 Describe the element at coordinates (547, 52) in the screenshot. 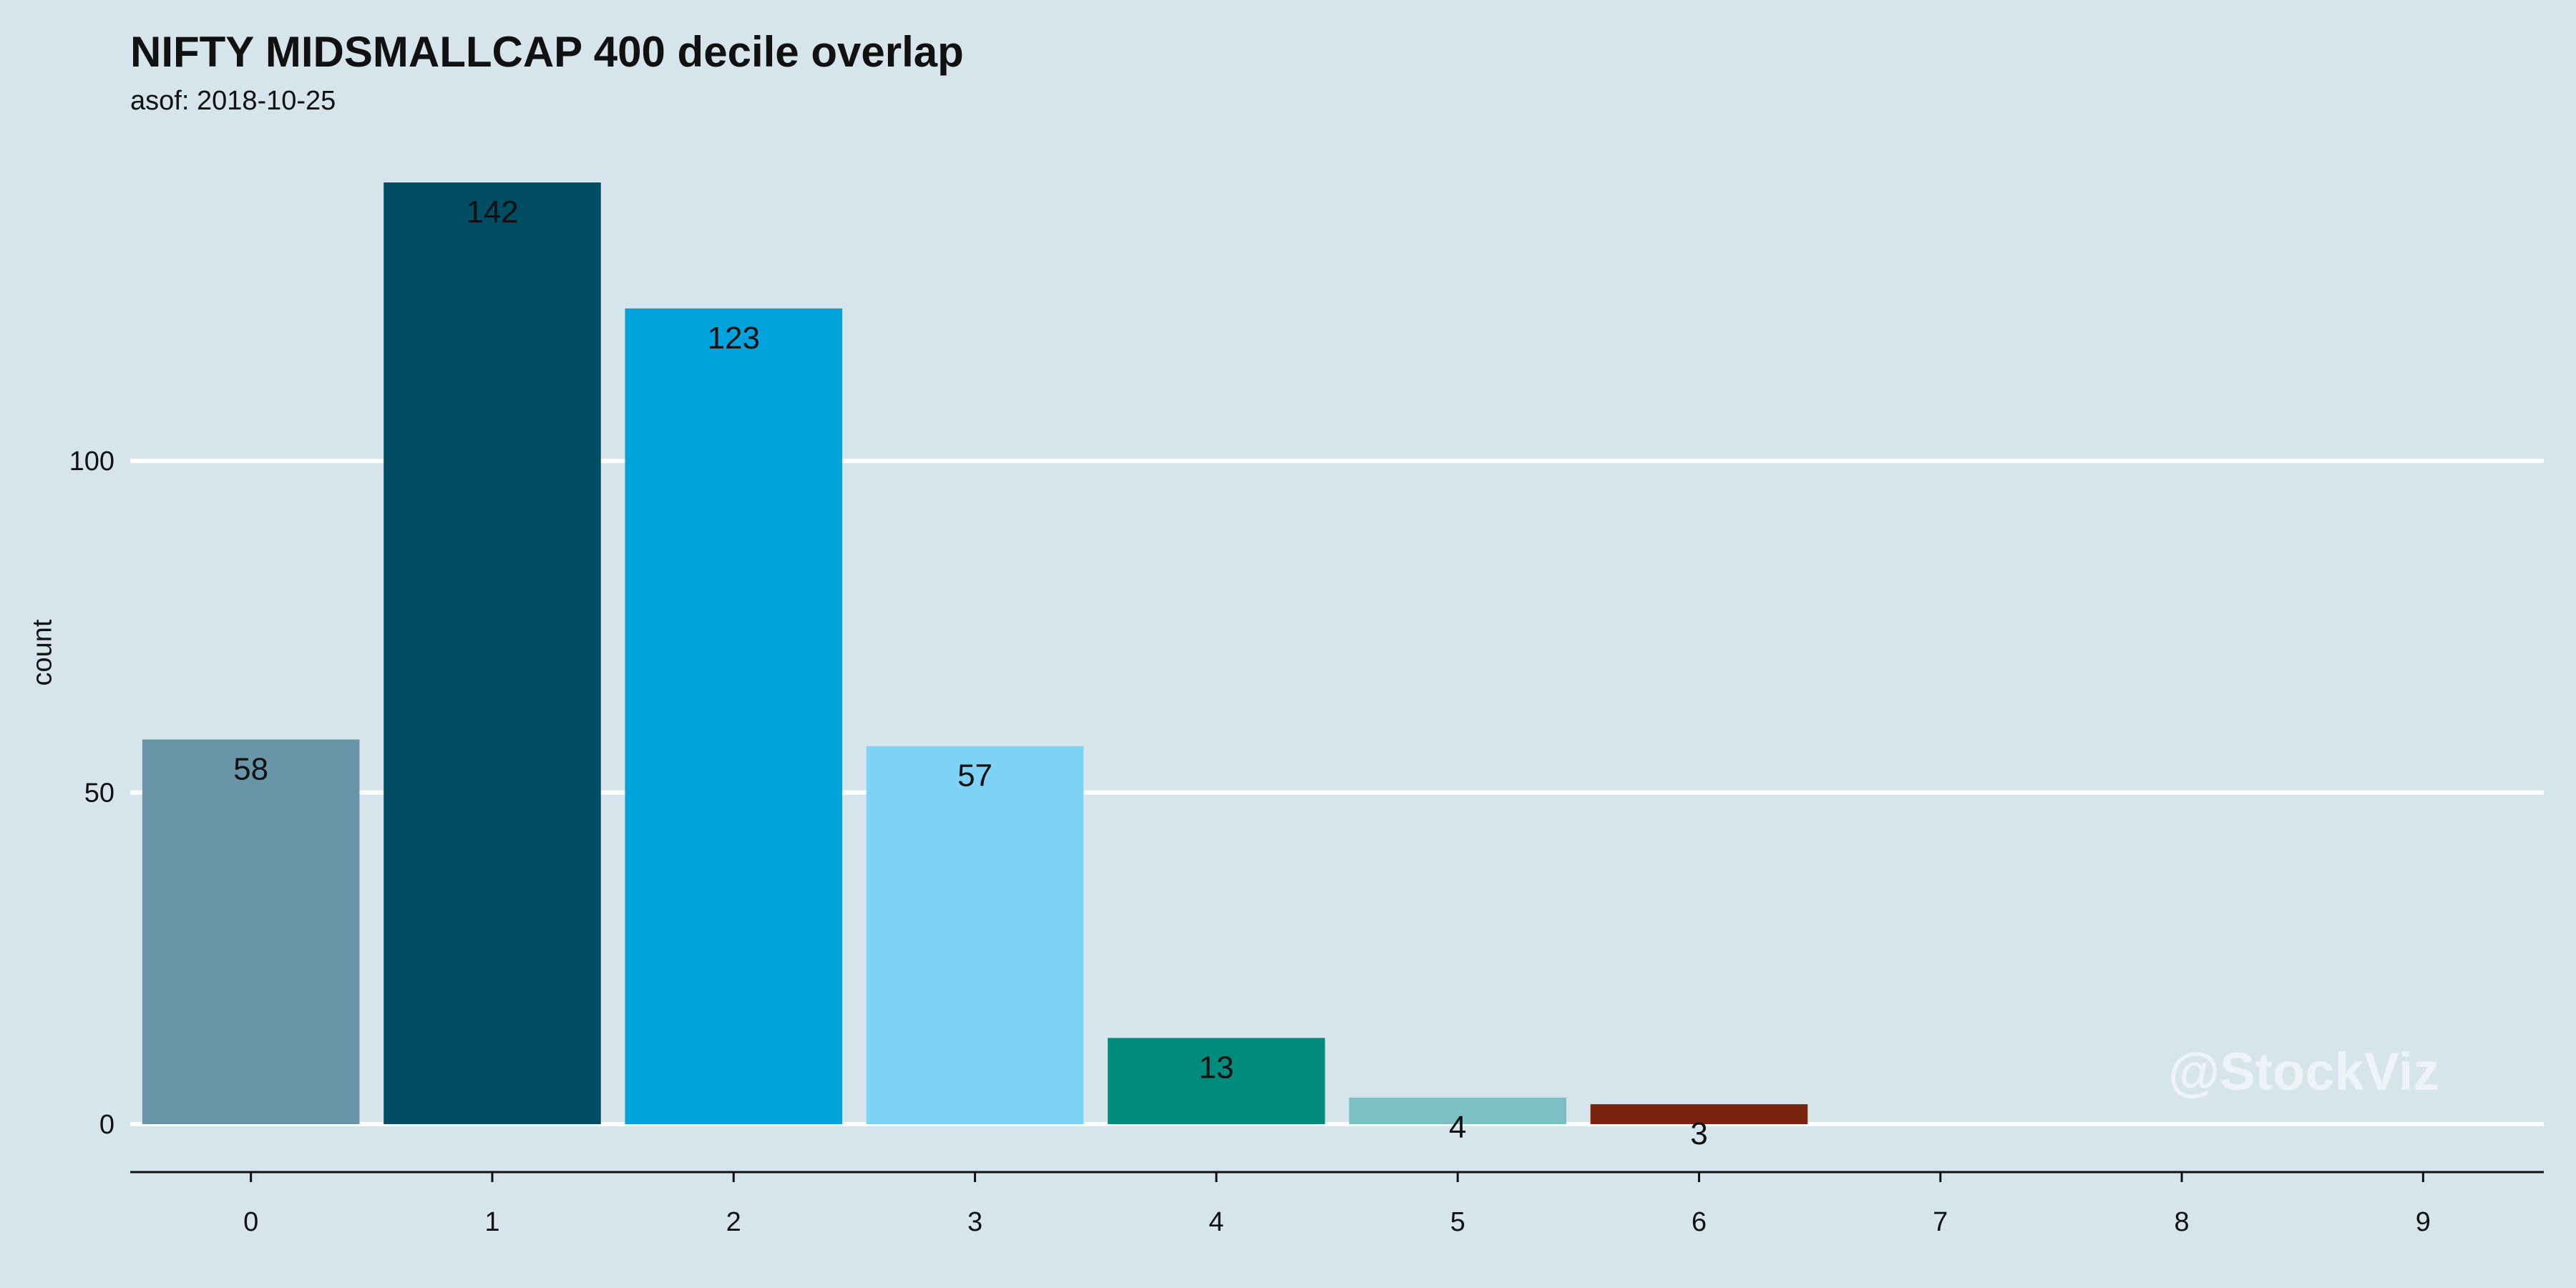

I see `chart-title: NIFTY MIDSMALLCAP 400 decile overlap` at that location.